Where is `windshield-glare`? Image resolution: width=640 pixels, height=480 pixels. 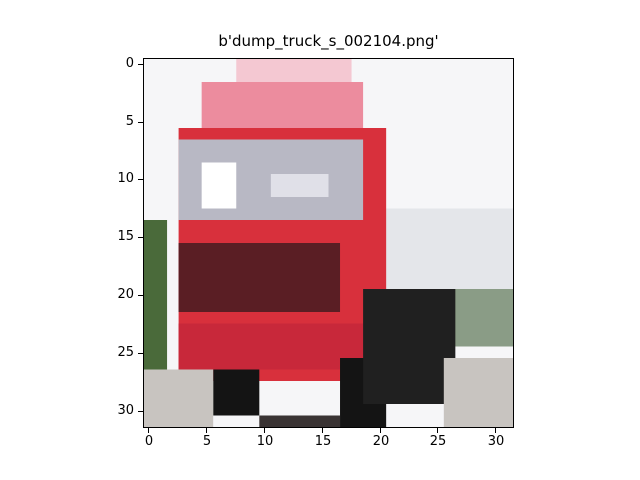
windshield-glare is located at coordinates (219, 185).